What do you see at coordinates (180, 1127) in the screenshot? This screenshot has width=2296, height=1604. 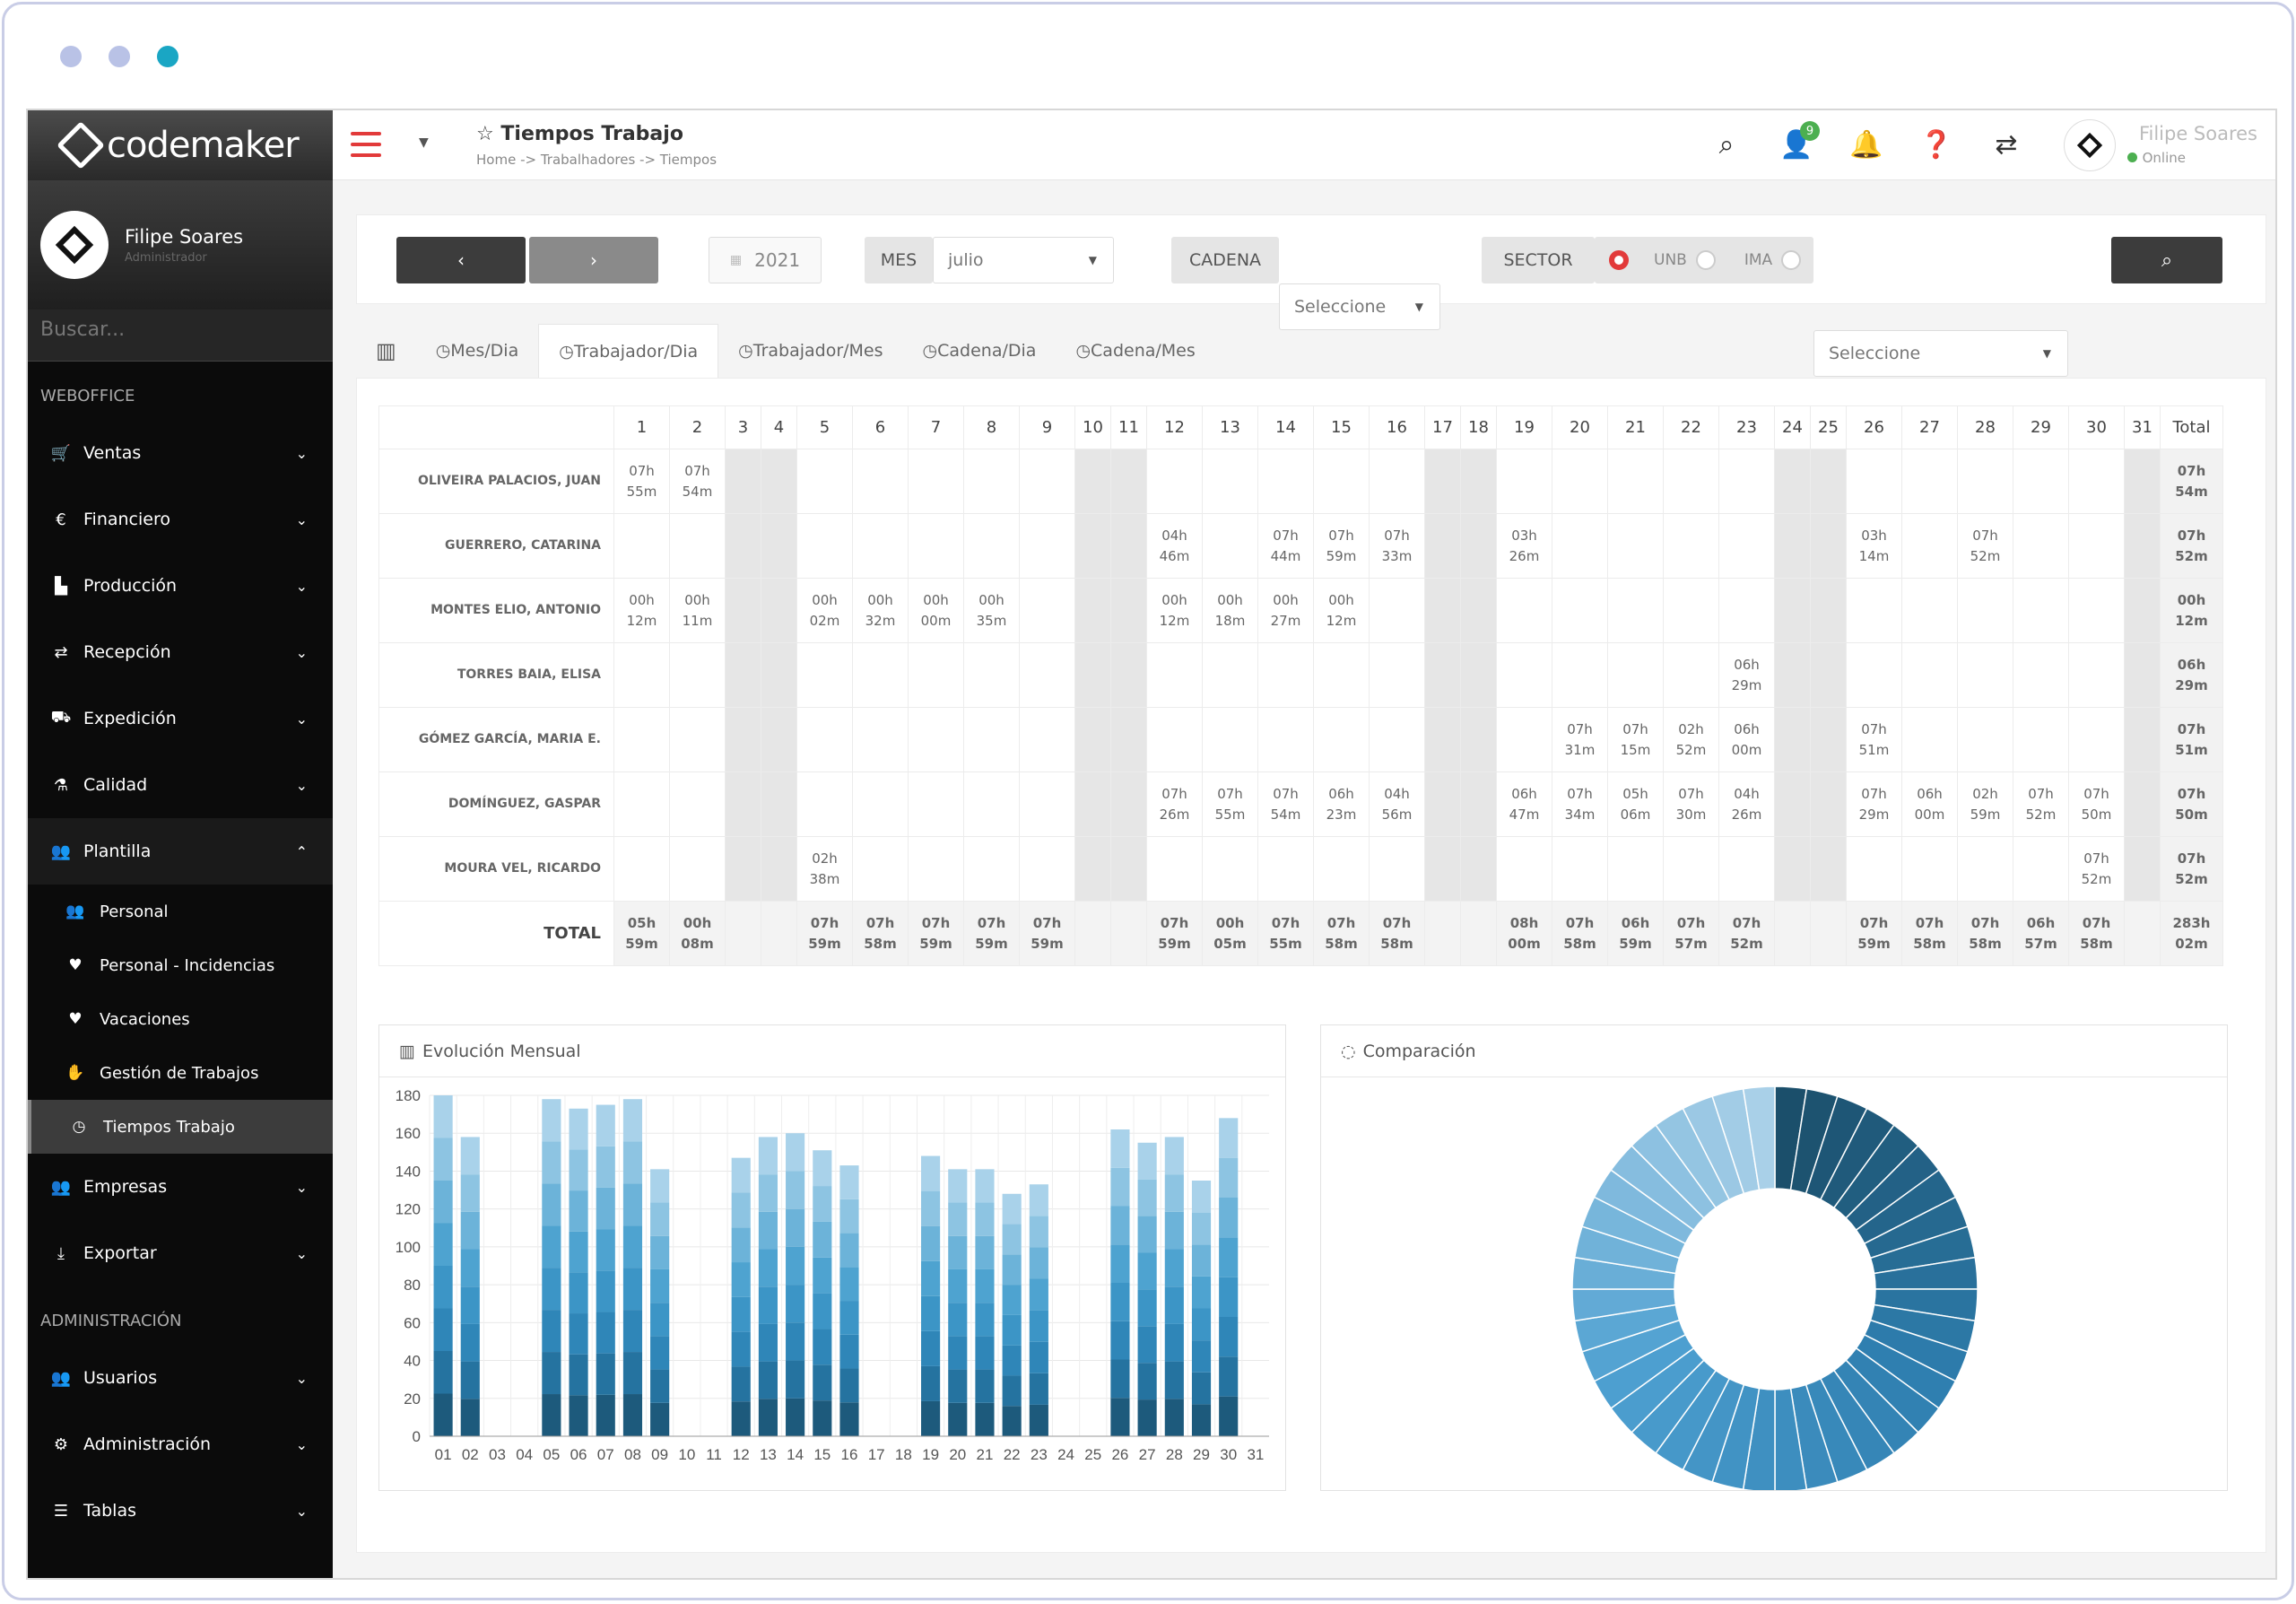 I see `submenu-item-tiempos: ◷ Tiempos Trabajo` at bounding box center [180, 1127].